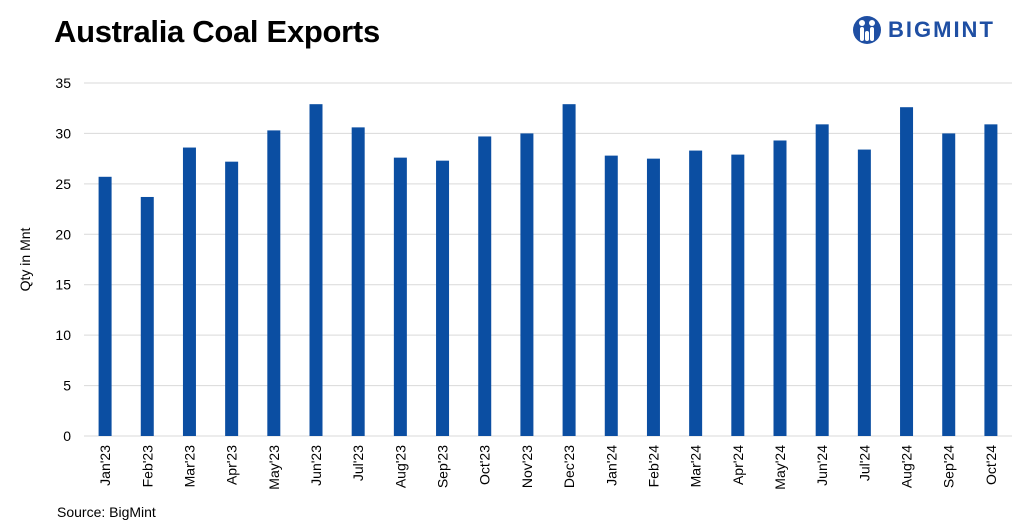  I want to click on x-tick-label: Feb'23, so click(147, 466).